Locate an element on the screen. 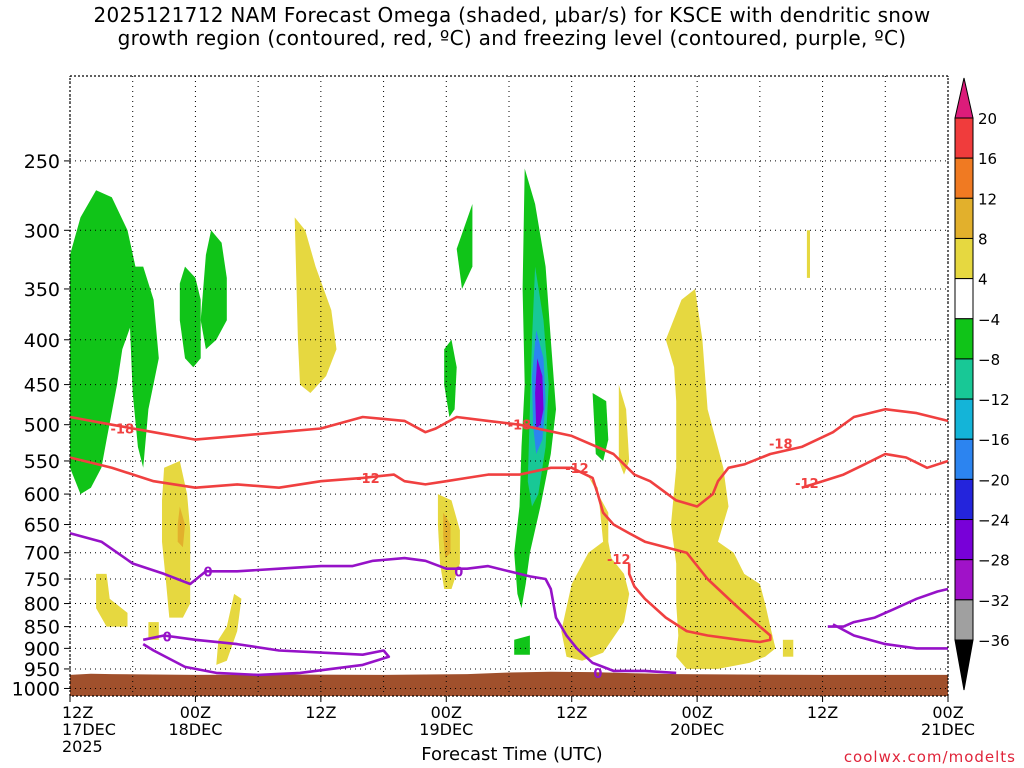  contour-freezing-0c-east is located at coordinates (888, 607).